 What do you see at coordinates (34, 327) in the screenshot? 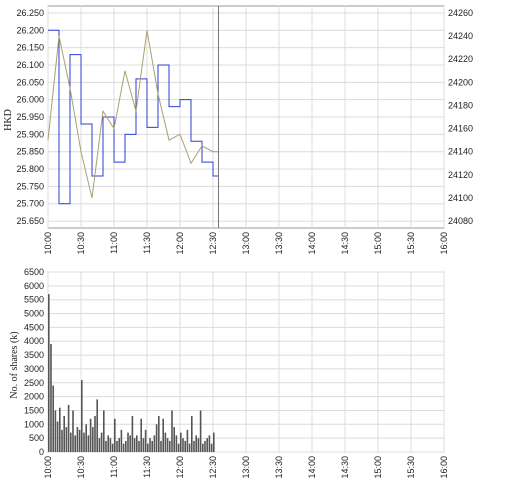
I see `volume-y-tick-label: 4500` at bounding box center [34, 327].